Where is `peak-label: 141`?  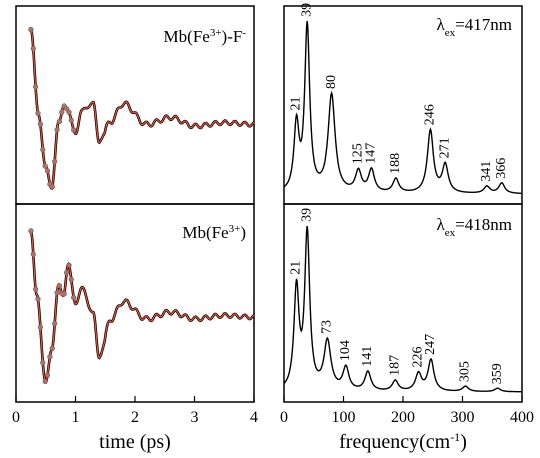 peak-label: 141 is located at coordinates (367, 356).